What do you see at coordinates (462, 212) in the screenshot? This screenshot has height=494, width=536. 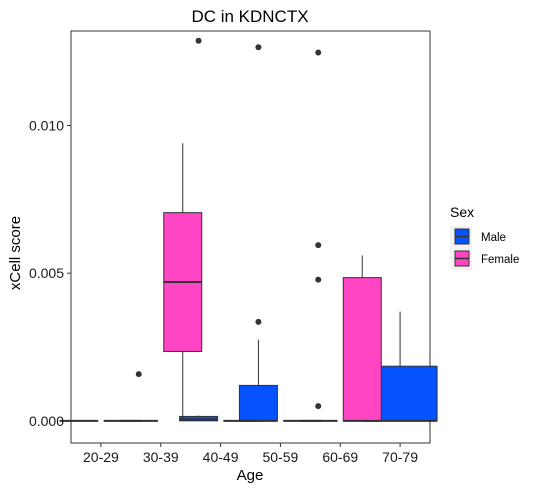 I see `legend-title: Sex` at bounding box center [462, 212].